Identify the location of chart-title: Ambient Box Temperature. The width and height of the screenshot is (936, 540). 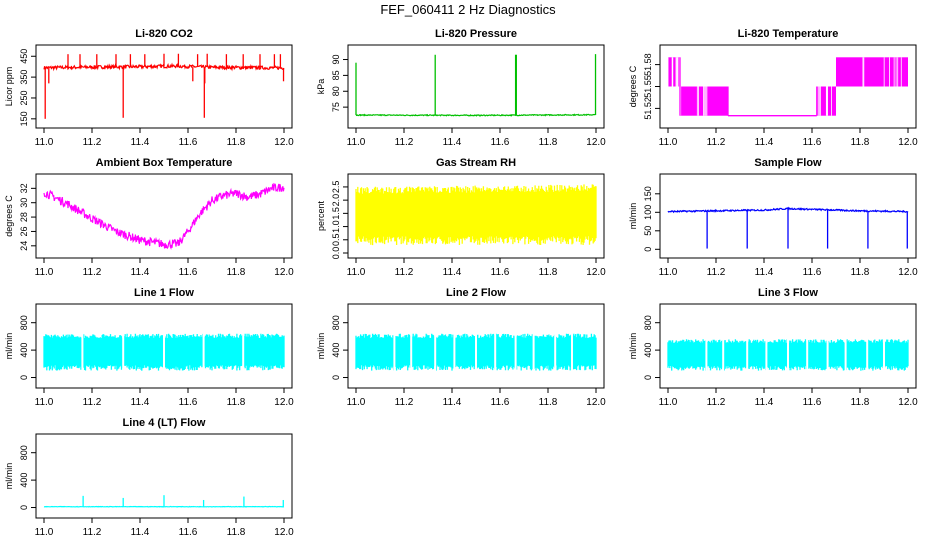
(164, 163).